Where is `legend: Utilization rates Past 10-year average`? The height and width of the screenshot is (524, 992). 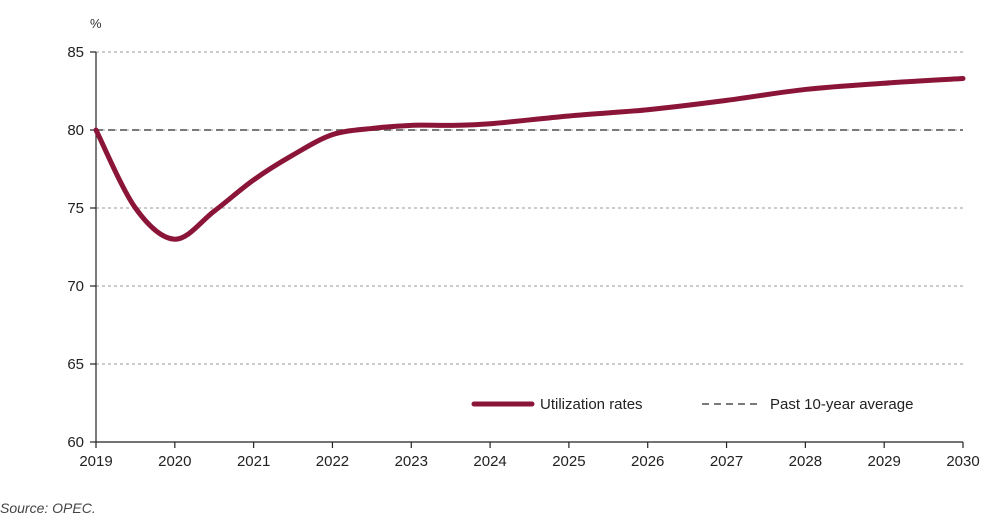
legend: Utilization rates Past 10-year average is located at coordinates (692, 404).